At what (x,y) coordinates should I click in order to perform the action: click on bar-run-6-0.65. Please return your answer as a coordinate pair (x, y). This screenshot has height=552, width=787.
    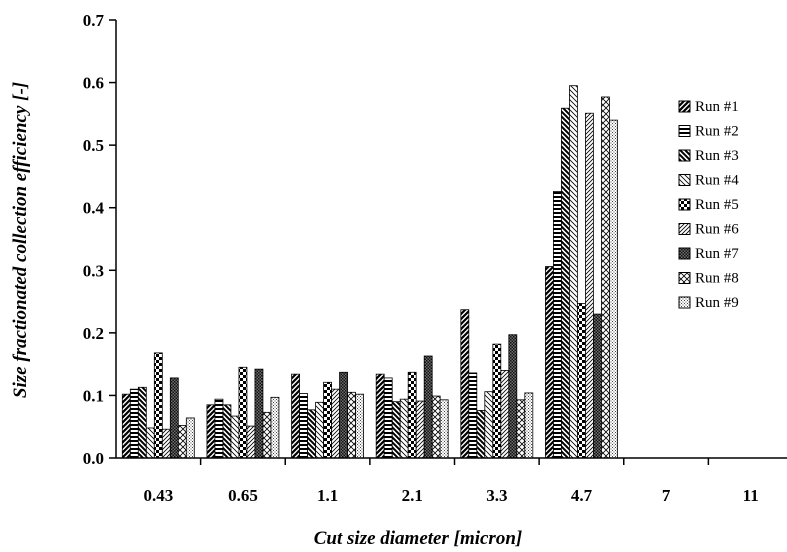
    Looking at the image, I should click on (251, 442).